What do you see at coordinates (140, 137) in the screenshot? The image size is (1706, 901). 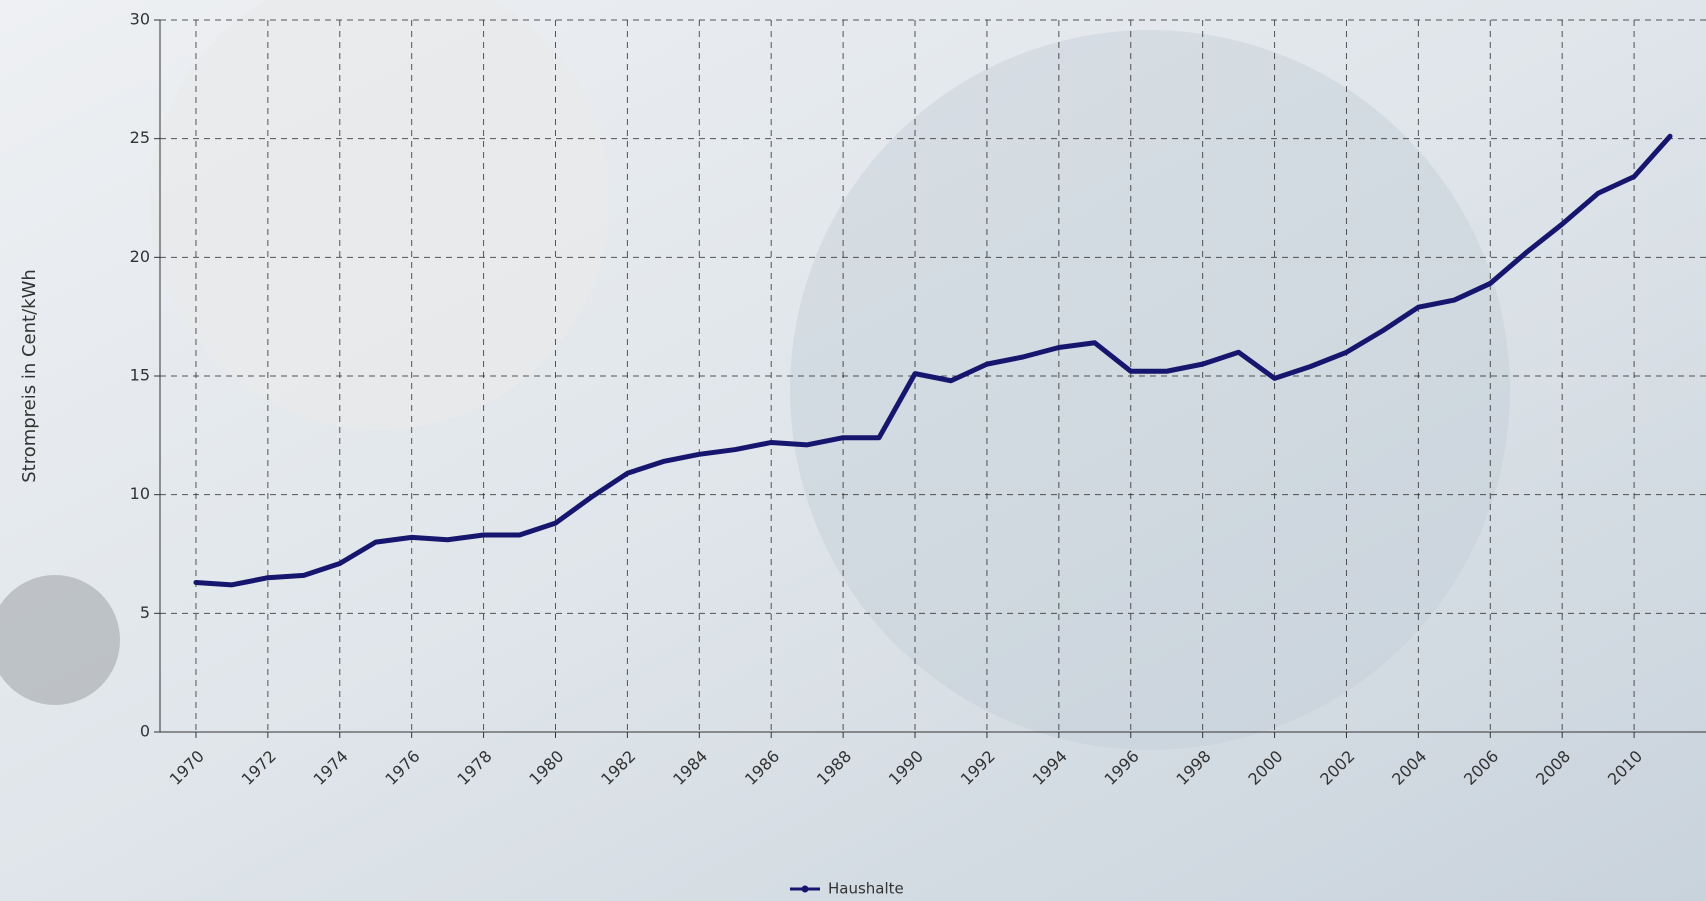 I see `y-tick-label: 25` at bounding box center [140, 137].